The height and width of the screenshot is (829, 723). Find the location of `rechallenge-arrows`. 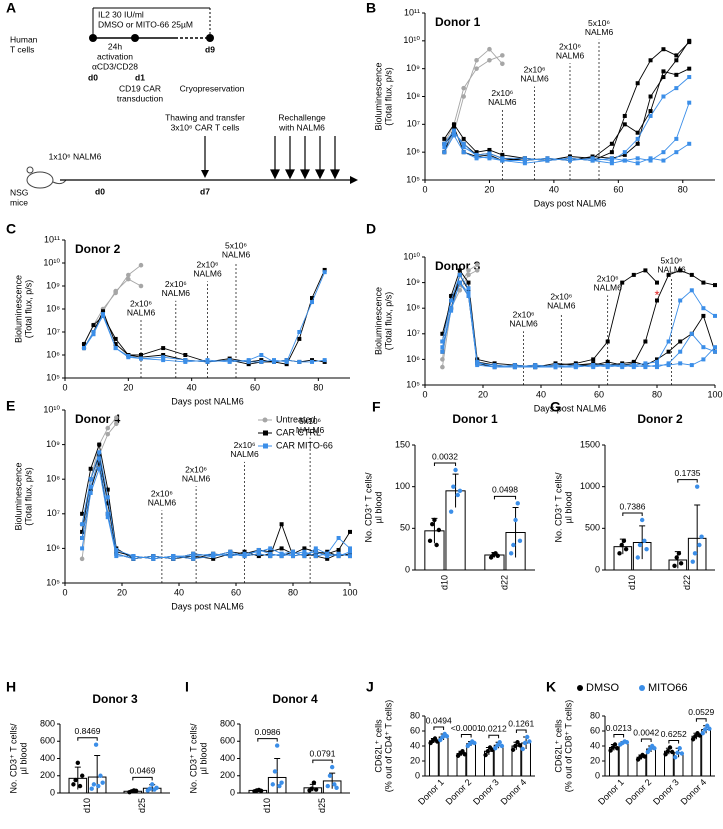

rechallenge-arrows is located at coordinates (305, 158).